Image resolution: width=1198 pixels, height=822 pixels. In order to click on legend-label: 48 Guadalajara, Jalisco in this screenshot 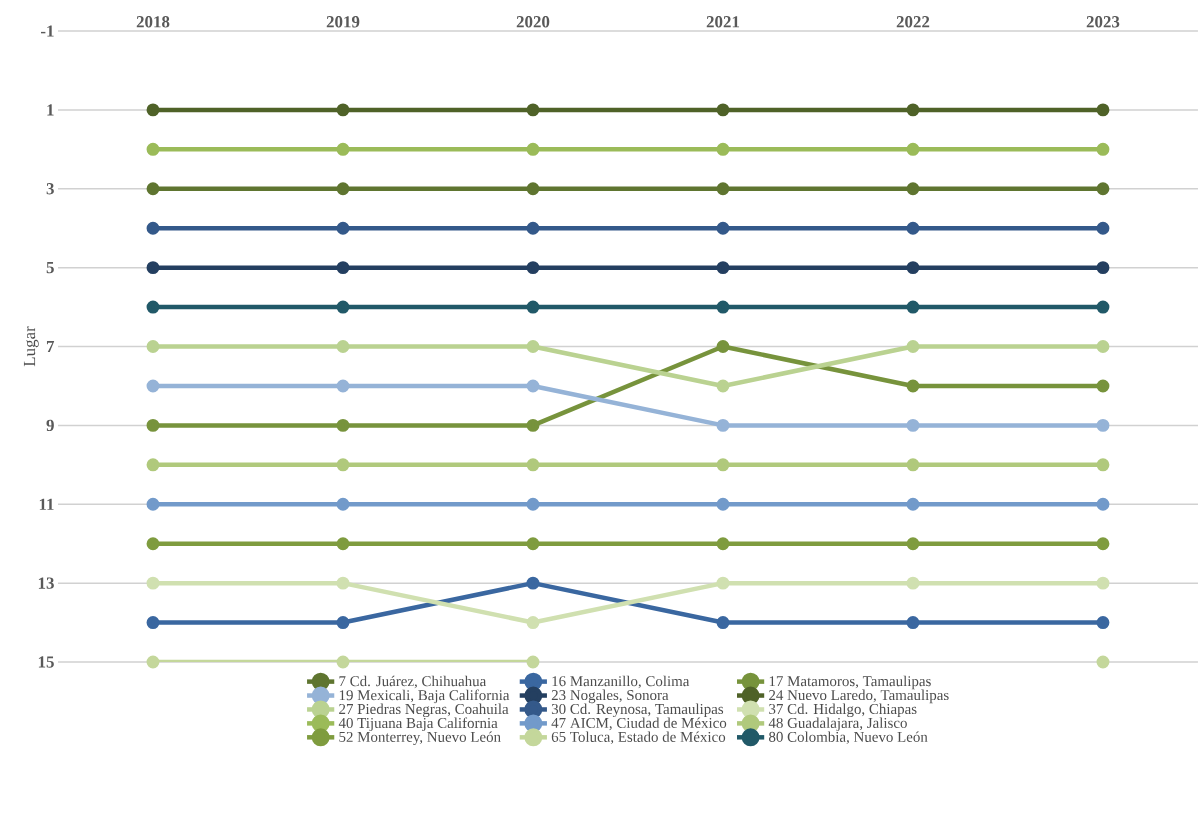, I will do `click(837, 724)`.